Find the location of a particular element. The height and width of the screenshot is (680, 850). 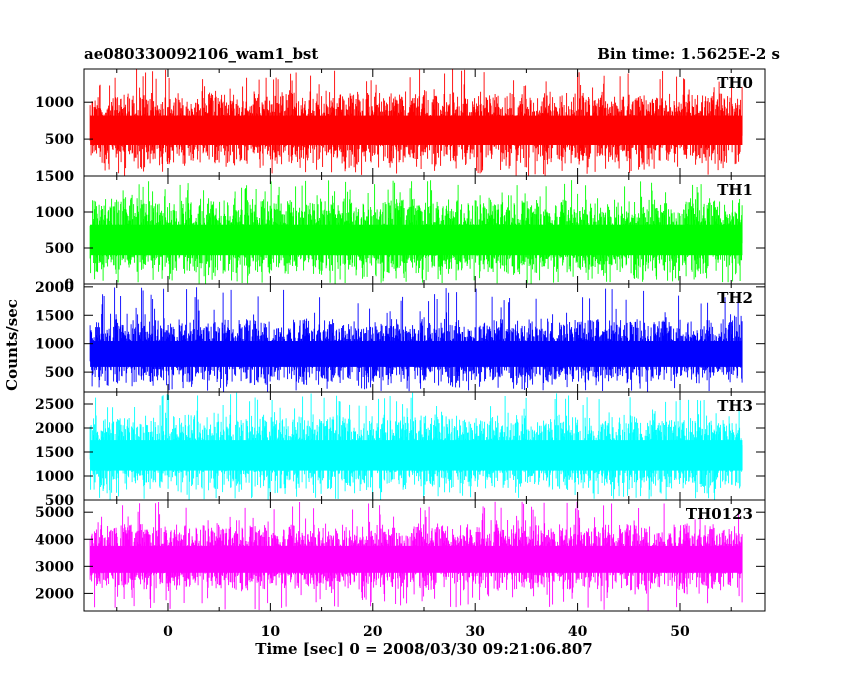

x-axis: 0 10 20 30 40 50 is located at coordinates (426, 632).